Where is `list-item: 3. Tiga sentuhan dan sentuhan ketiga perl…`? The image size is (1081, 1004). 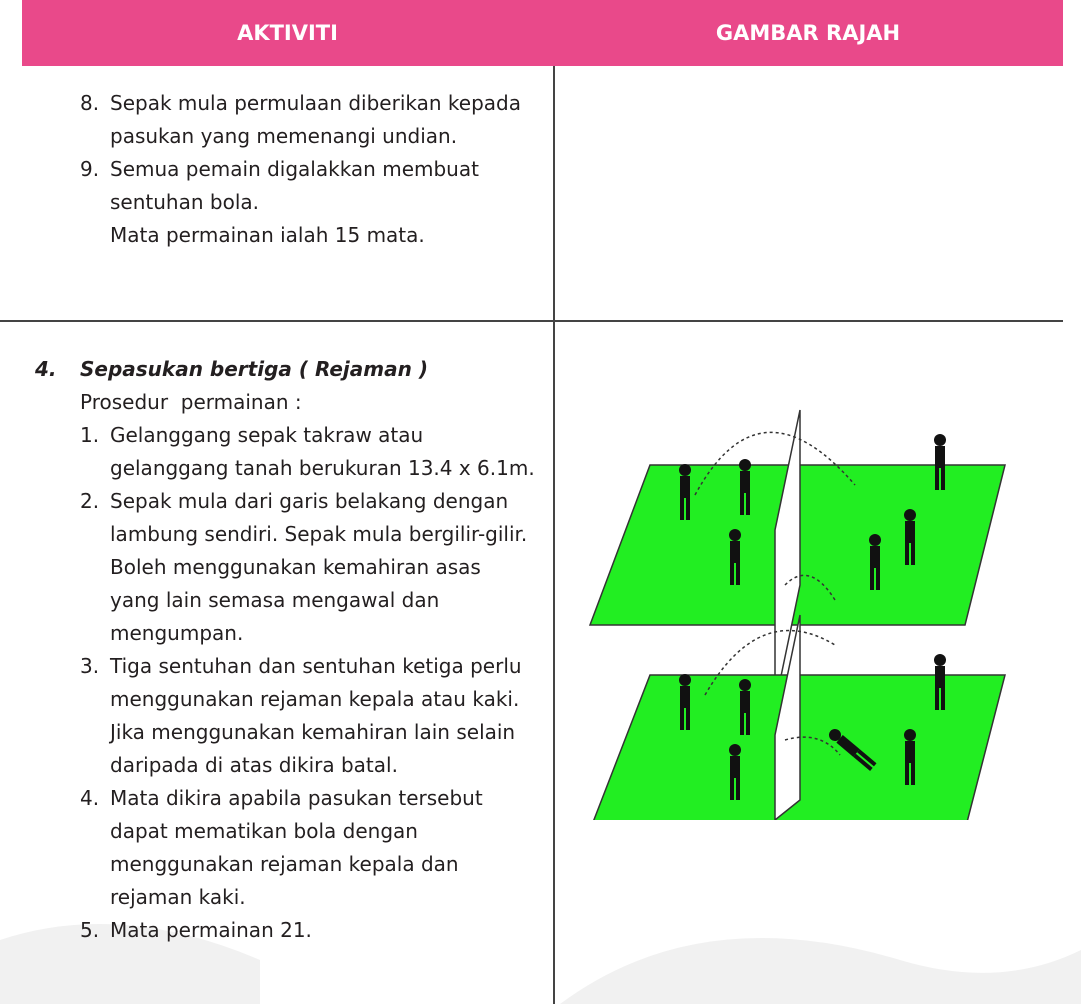 list-item: 3. Tiga sentuhan dan sentuhan ketiga perl… is located at coordinates (307, 716).